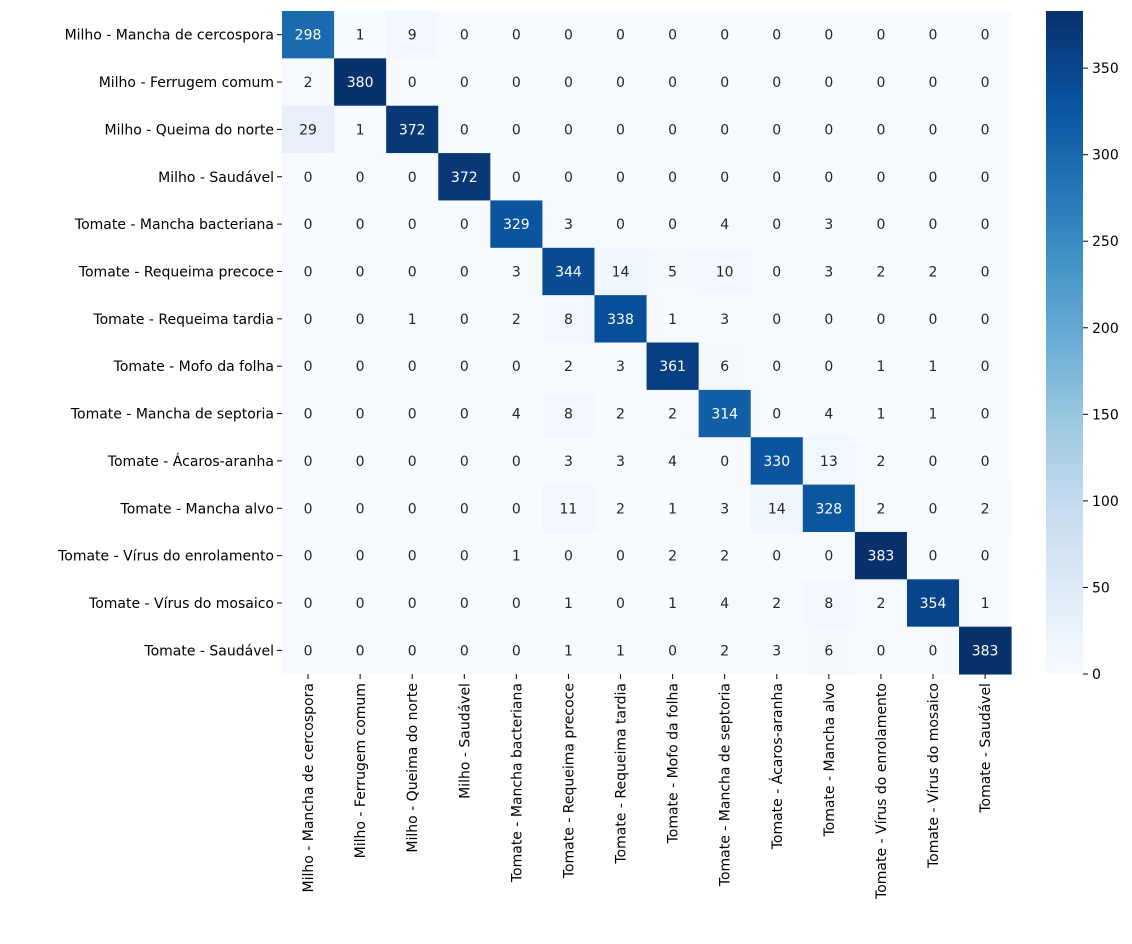 The image size is (1132, 944). Describe the element at coordinates (216, 178) in the screenshot. I see `y-tick-label: Milho - Saudável` at that location.